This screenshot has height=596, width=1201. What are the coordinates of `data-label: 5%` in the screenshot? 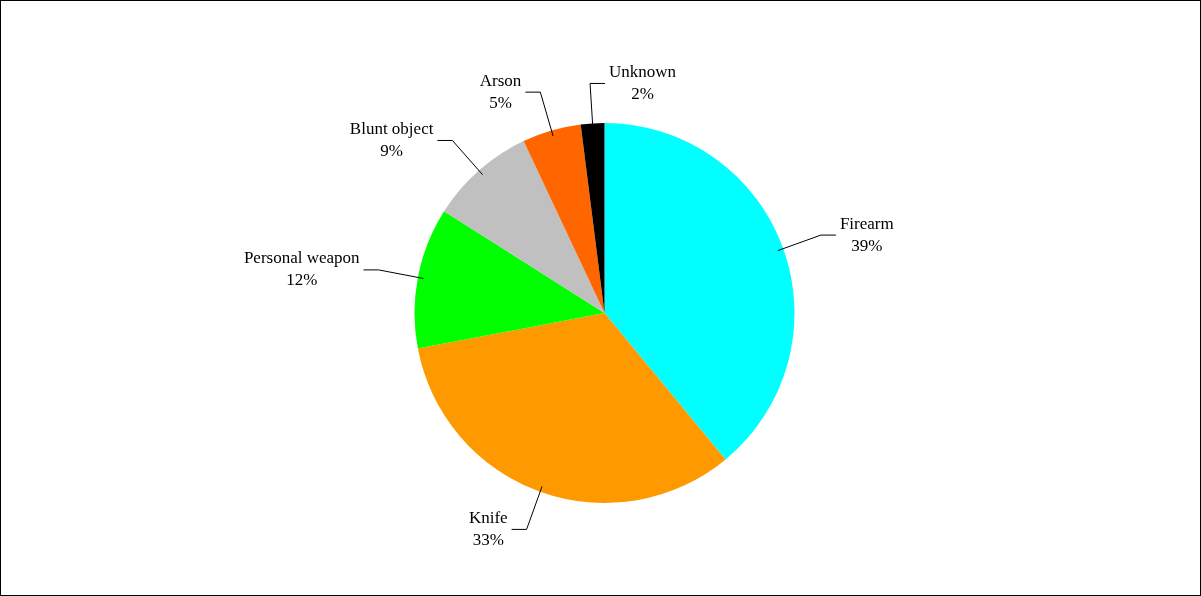 It's located at (500, 102).